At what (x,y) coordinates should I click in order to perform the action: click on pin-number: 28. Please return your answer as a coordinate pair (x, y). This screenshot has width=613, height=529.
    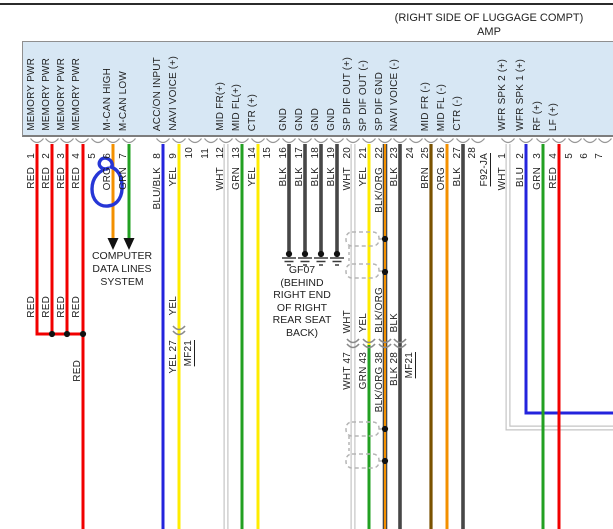
    Looking at the image, I should click on (472, 153).